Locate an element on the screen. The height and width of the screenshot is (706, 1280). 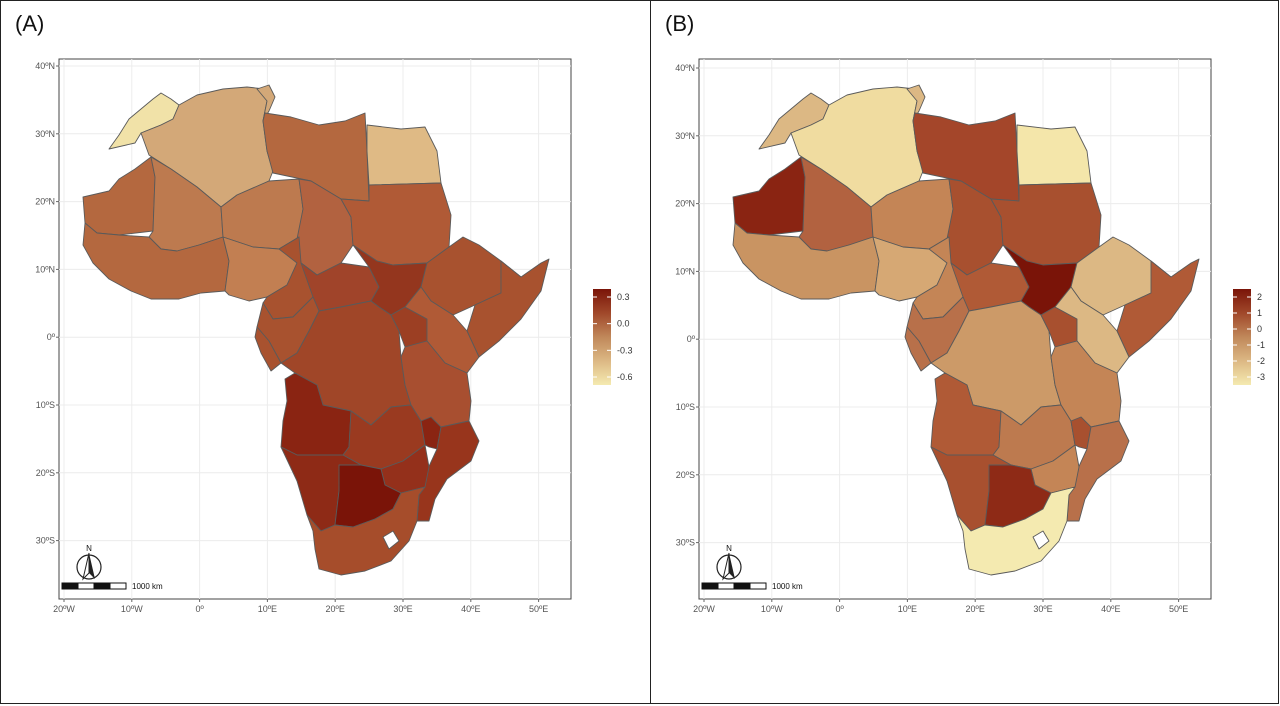
legend-label: 1 is located at coordinates (1259, 313).